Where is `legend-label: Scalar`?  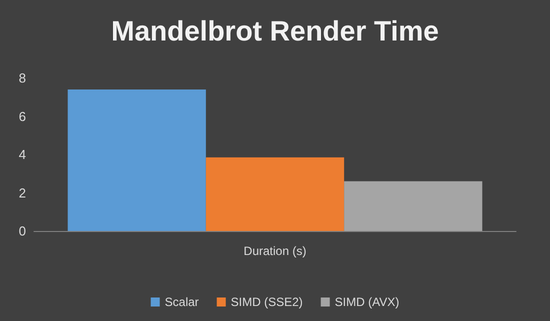 legend-label: Scalar is located at coordinates (181, 302).